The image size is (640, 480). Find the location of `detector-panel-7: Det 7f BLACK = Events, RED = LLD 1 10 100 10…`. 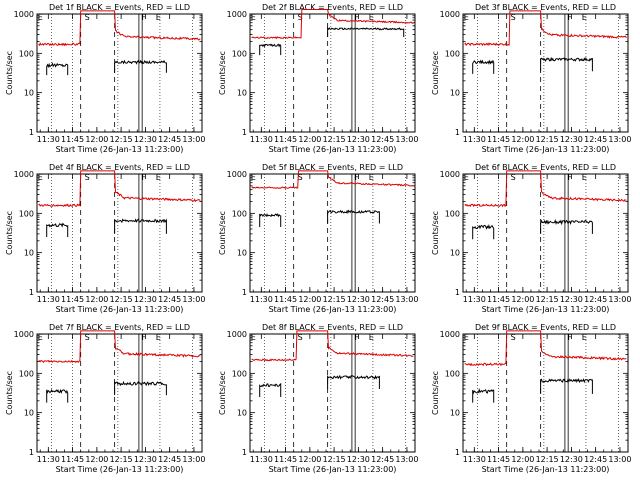

detector-panel-7: Det 7f BLACK = Events, RED = LLD 1 10 100 10… is located at coordinates (106, 400).